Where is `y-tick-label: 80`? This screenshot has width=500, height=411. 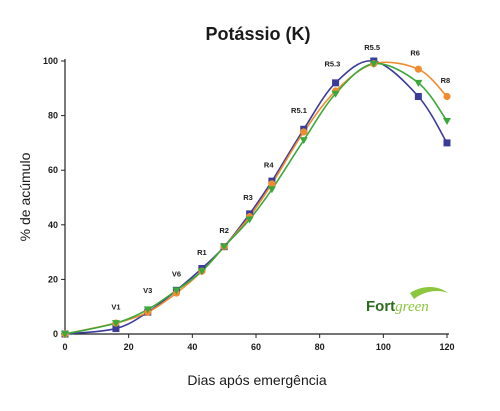 y-tick-label: 80 is located at coordinates (53, 116).